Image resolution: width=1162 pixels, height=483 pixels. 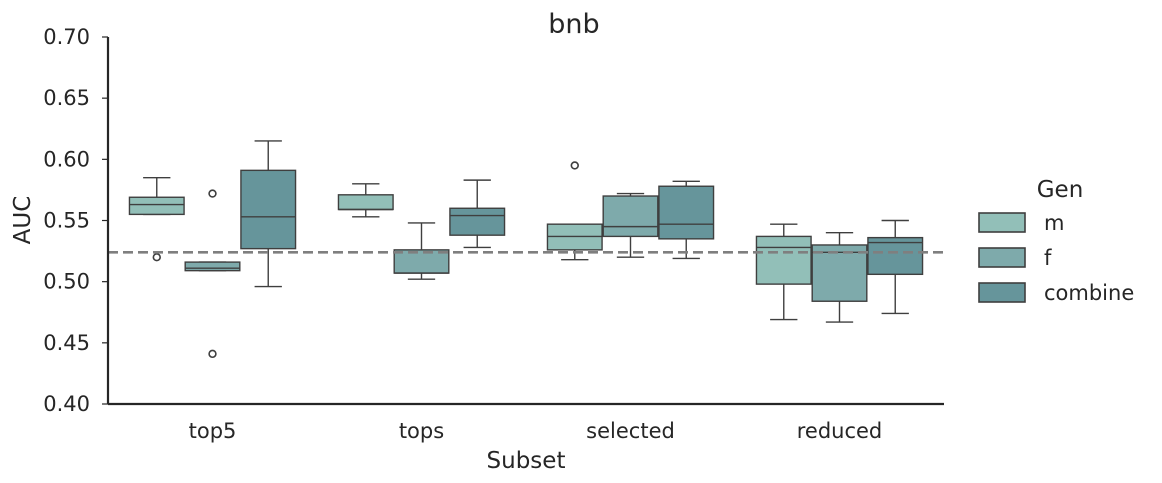 I want to click on y-tick-label: 0.50, so click(x=66, y=282).